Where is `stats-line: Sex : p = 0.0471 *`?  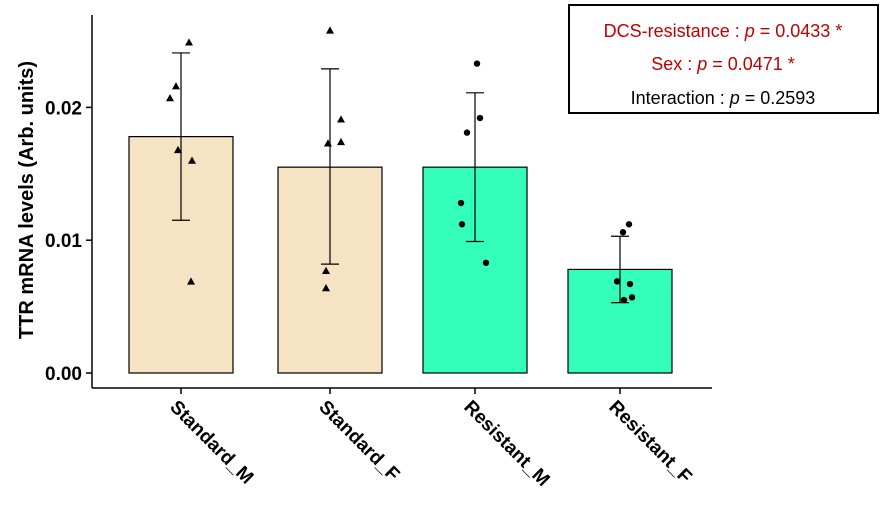
stats-line: Sex : p = 0.0471 * is located at coordinates (723, 64).